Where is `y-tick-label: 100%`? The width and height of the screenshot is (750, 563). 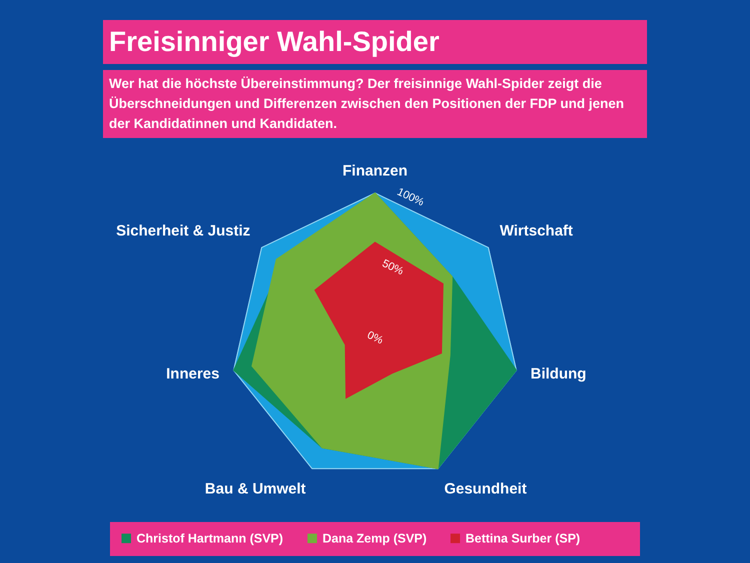 y-tick-label: 100% is located at coordinates (410, 197).